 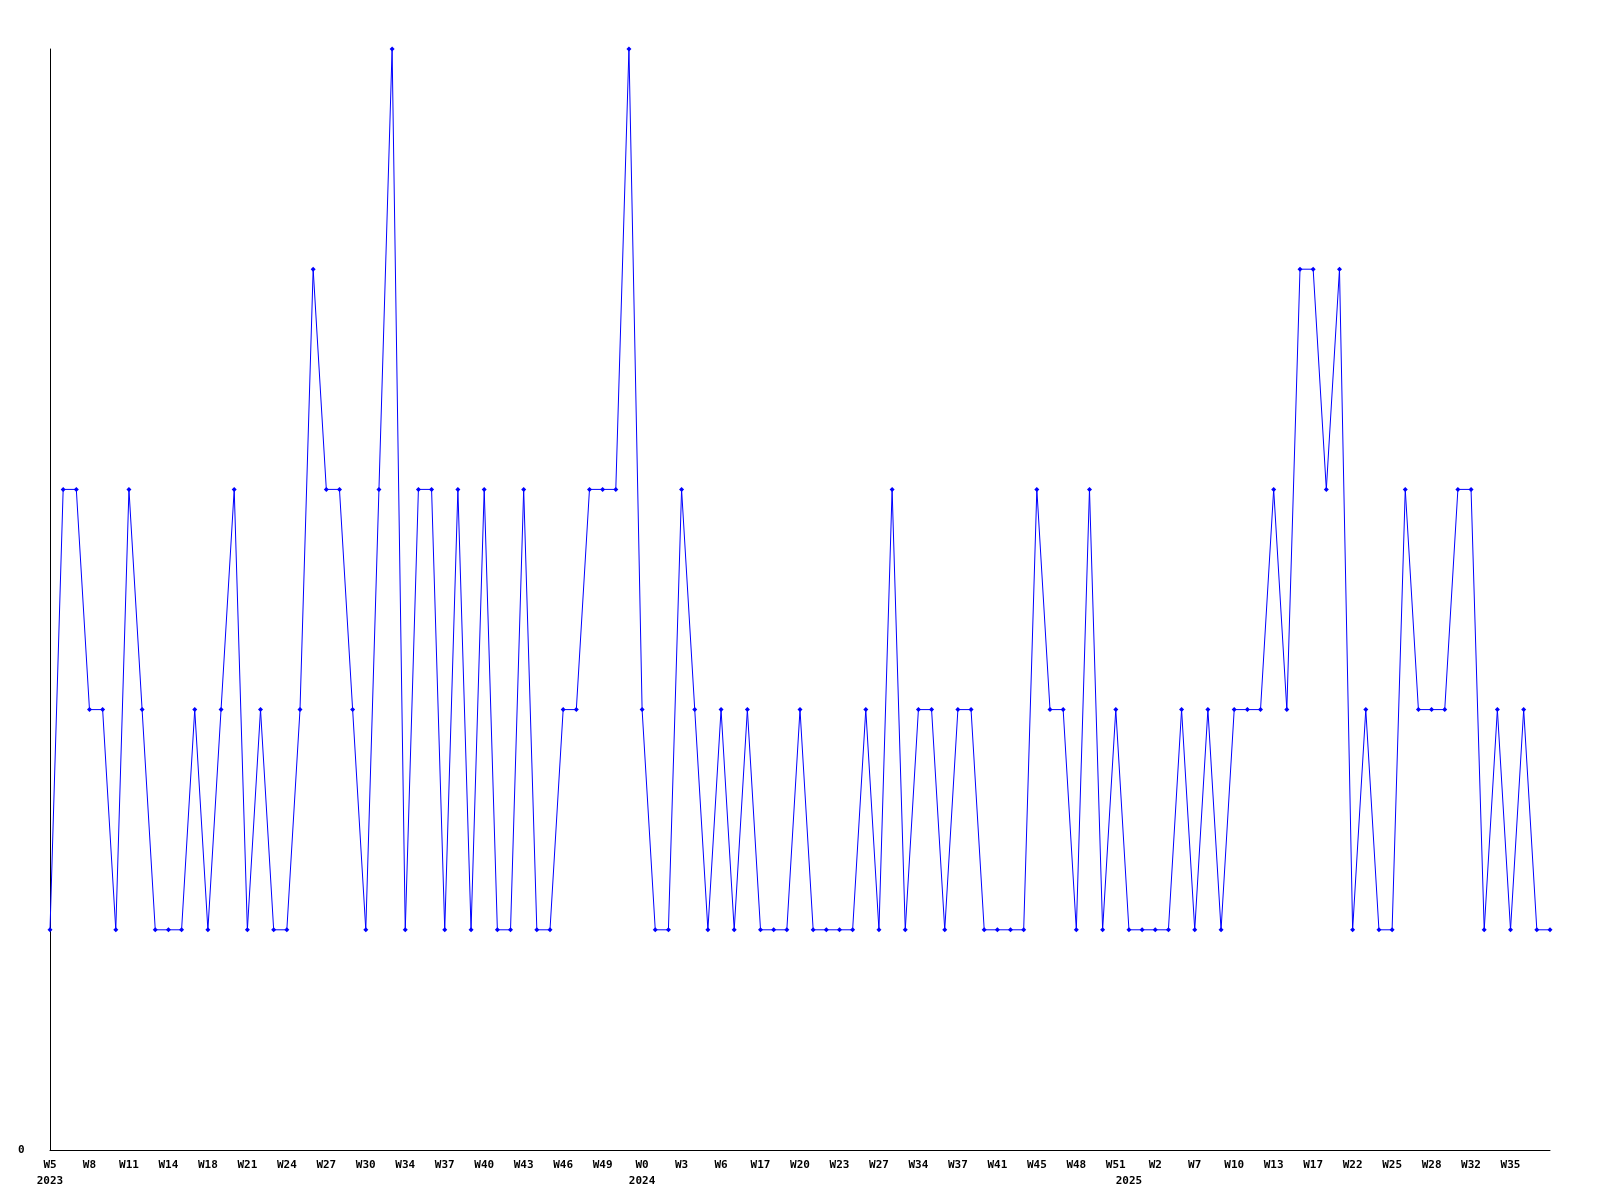 What do you see at coordinates (365, 1164) in the screenshot?
I see `x-tick-label: W30` at bounding box center [365, 1164].